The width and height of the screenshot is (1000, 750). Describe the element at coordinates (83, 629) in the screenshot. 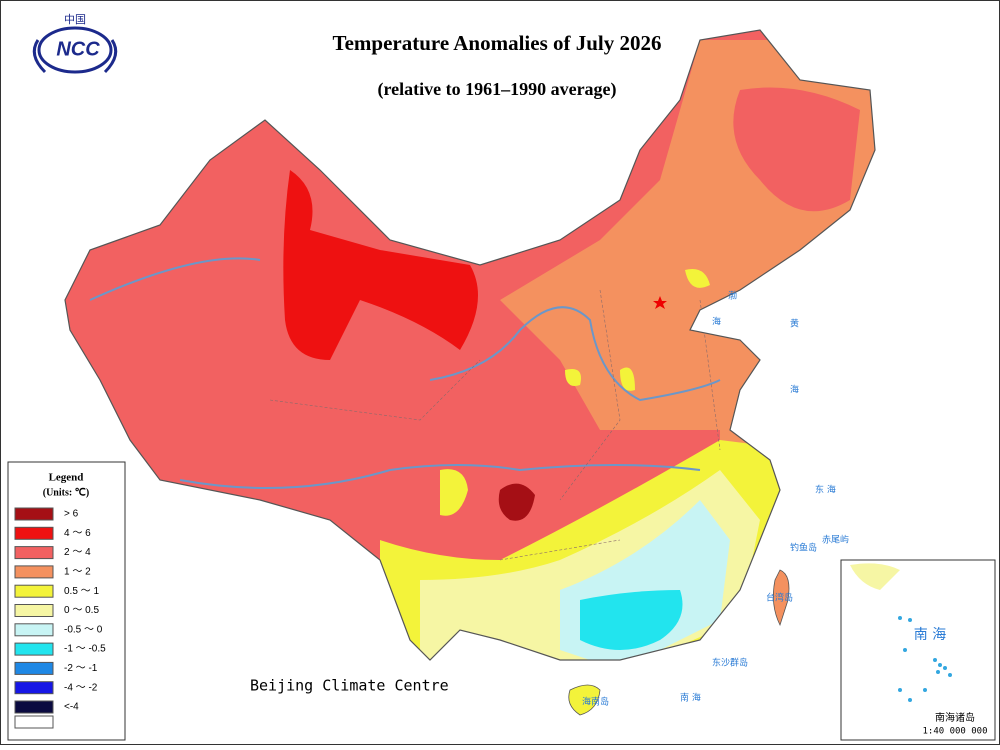

I see `legend-label: -0.5 ～ 0` at that location.